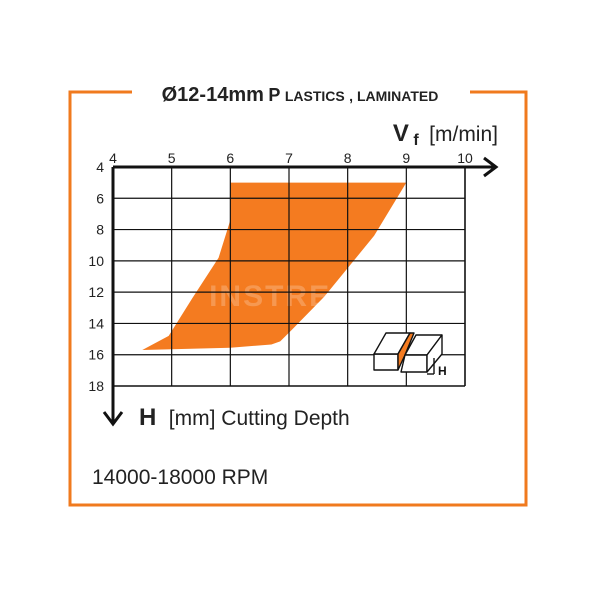 The height and width of the screenshot is (605, 600). Describe the element at coordinates (491, 167) in the screenshot. I see `x-axis-arrow` at that location.